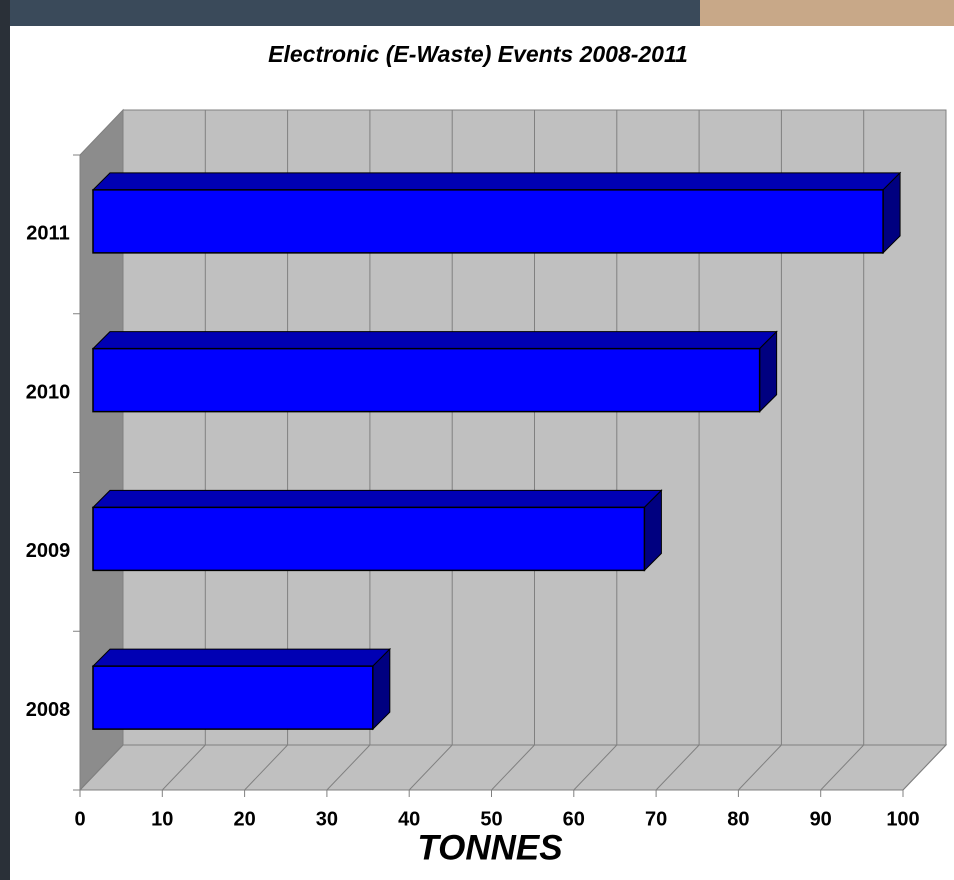 This screenshot has width=954, height=880. Describe the element at coordinates (409, 819) in the screenshot. I see `x-tick-label: 40` at that location.